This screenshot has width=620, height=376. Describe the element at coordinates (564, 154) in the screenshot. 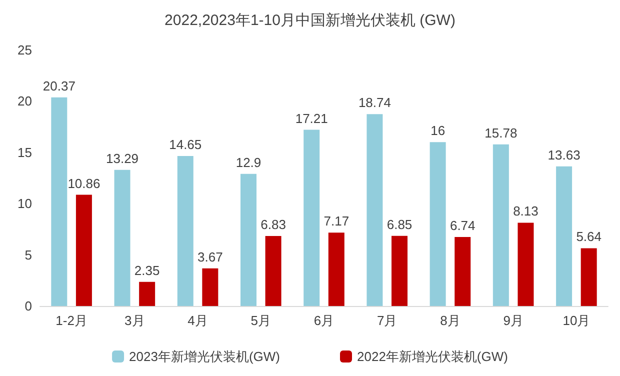

I see `data-label: 13.63` at that location.